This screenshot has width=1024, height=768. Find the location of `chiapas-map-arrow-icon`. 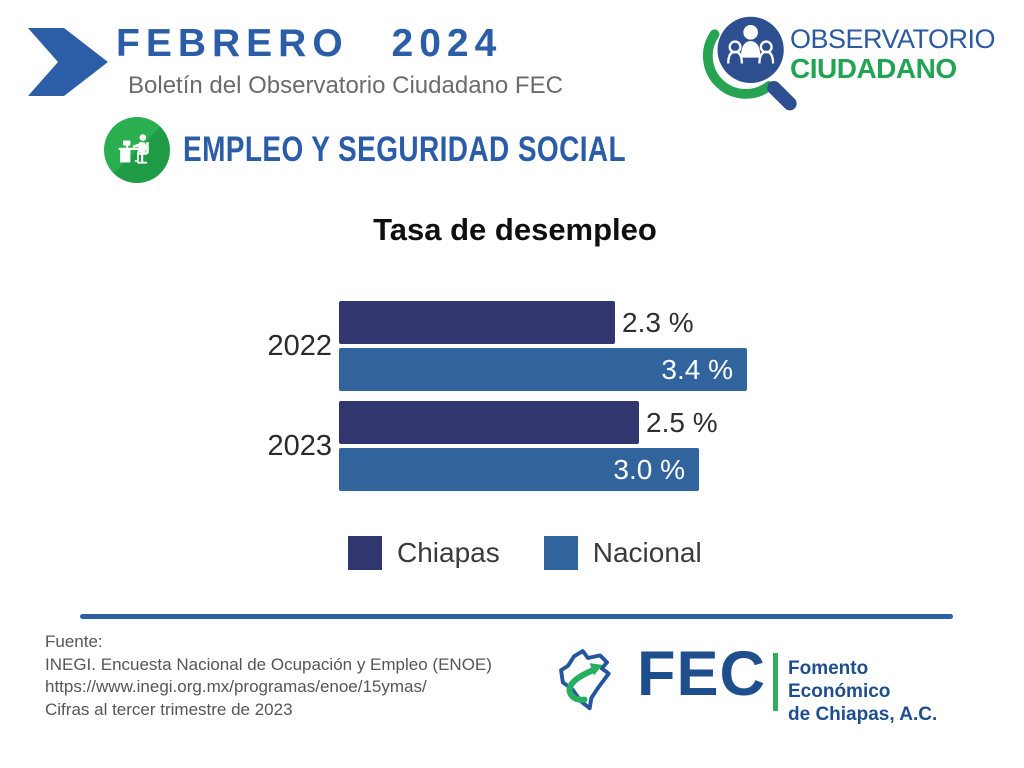

chiapas-map-arrow-icon is located at coordinates (585, 680).